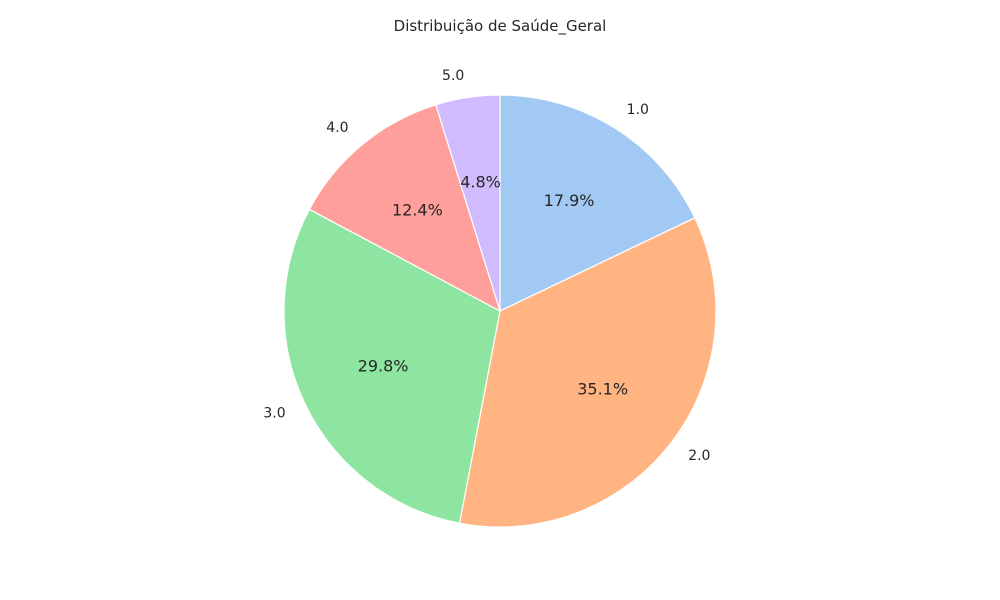 Image resolution: width=1000 pixels, height=600 pixels. I want to click on slice-label-3-0: 3.0, so click(274, 414).